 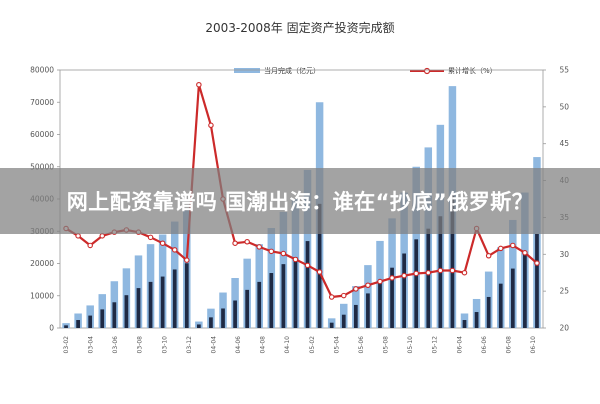 What do you see at coordinates (91, 345) in the screenshot?
I see `x-tick-label: 03-04` at bounding box center [91, 345].